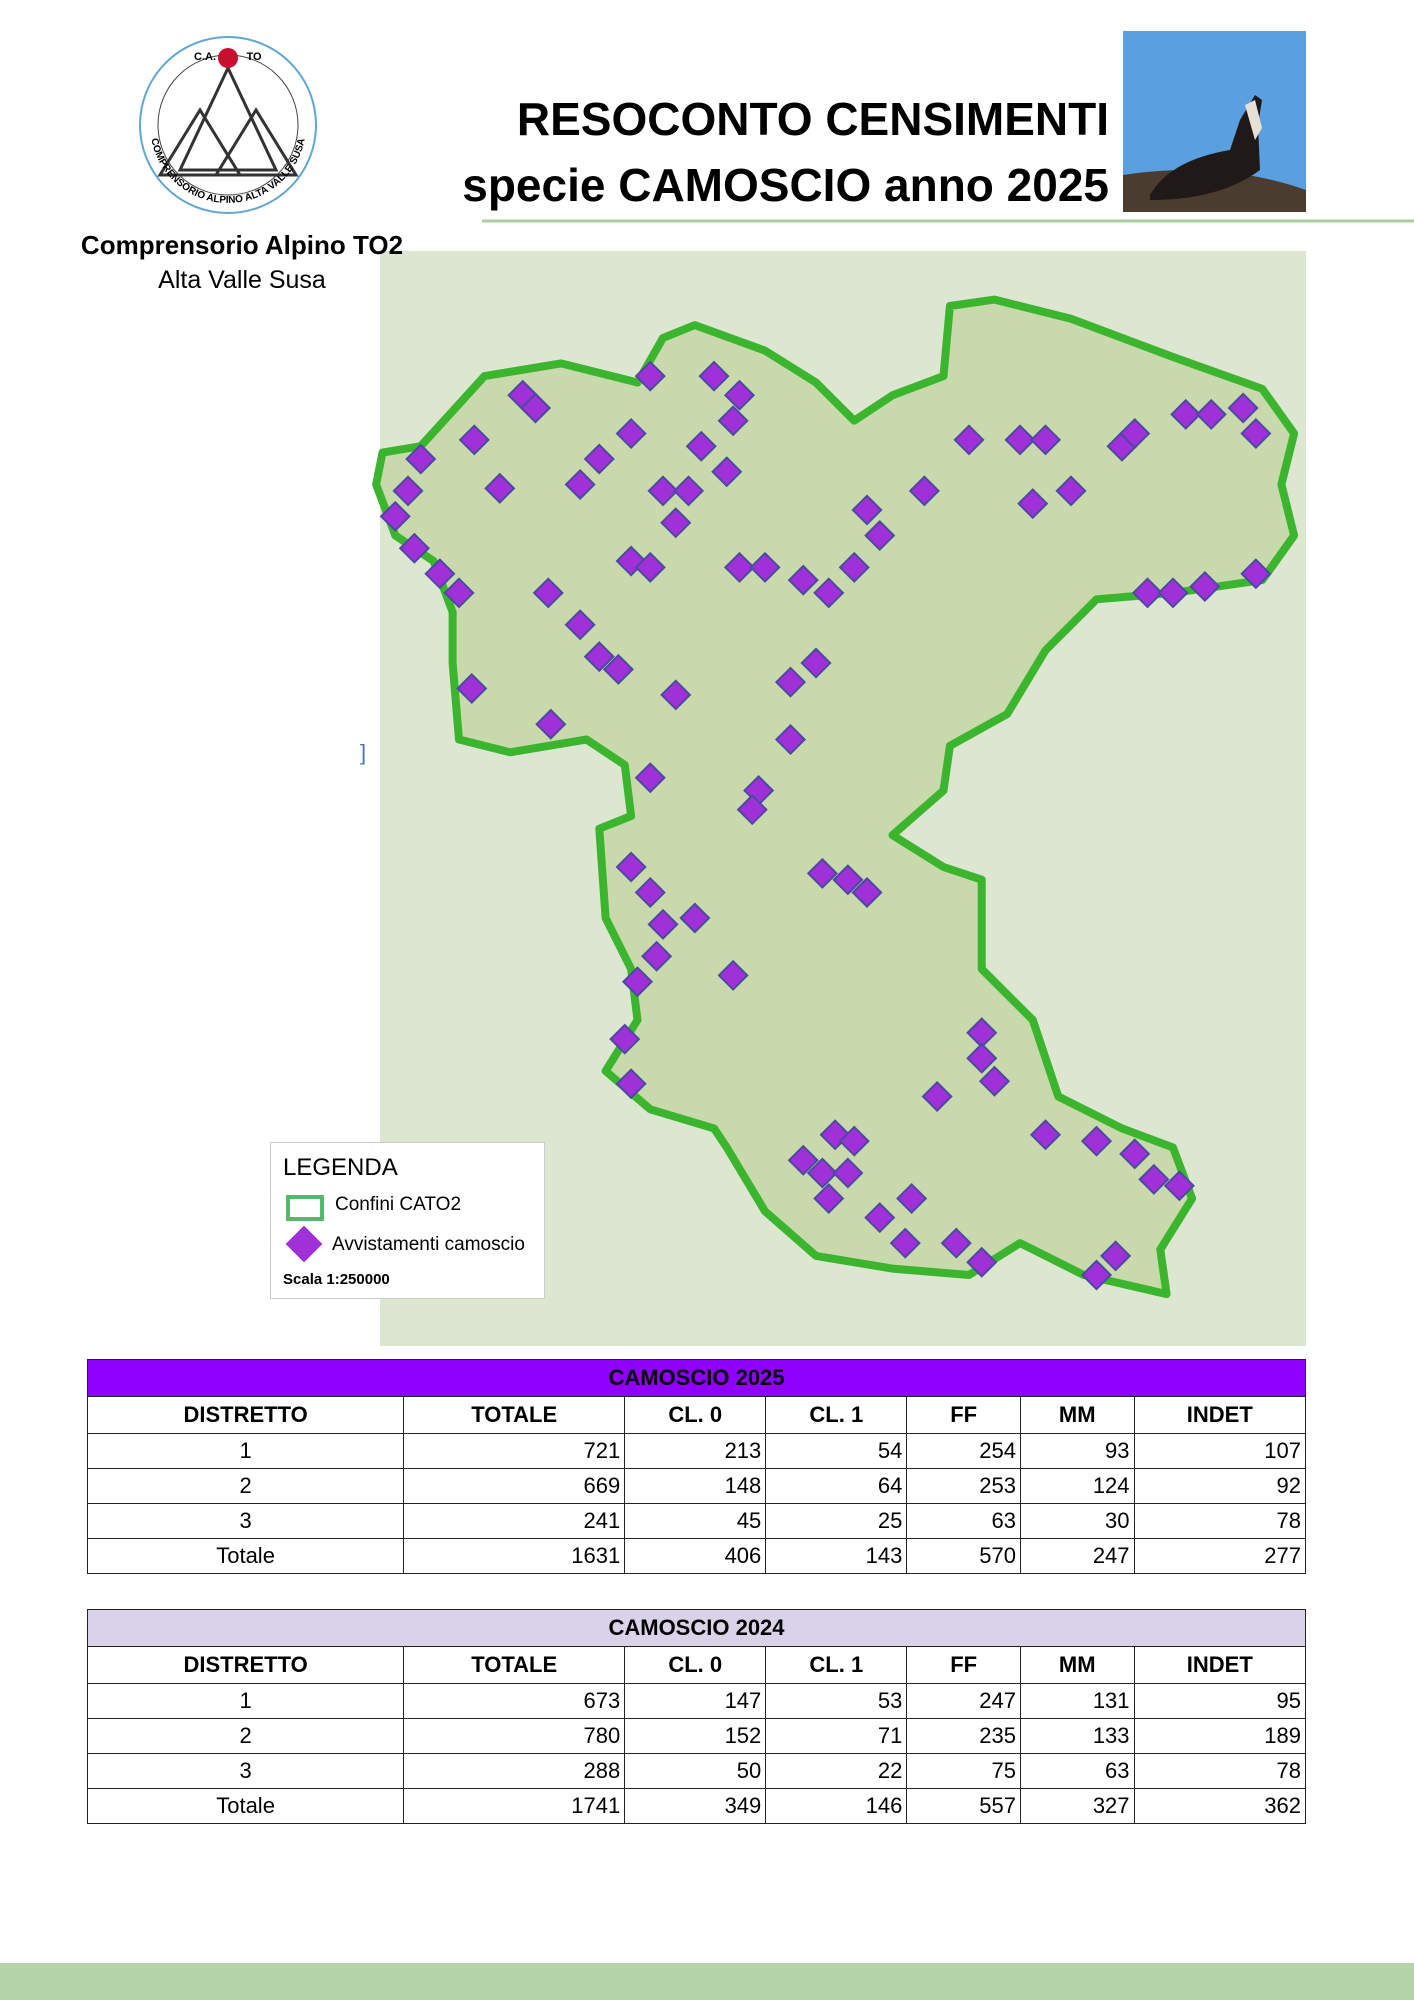 The width and height of the screenshot is (1414, 2000). Describe the element at coordinates (1077, 1806) in the screenshot. I see `cell: 327` at that location.